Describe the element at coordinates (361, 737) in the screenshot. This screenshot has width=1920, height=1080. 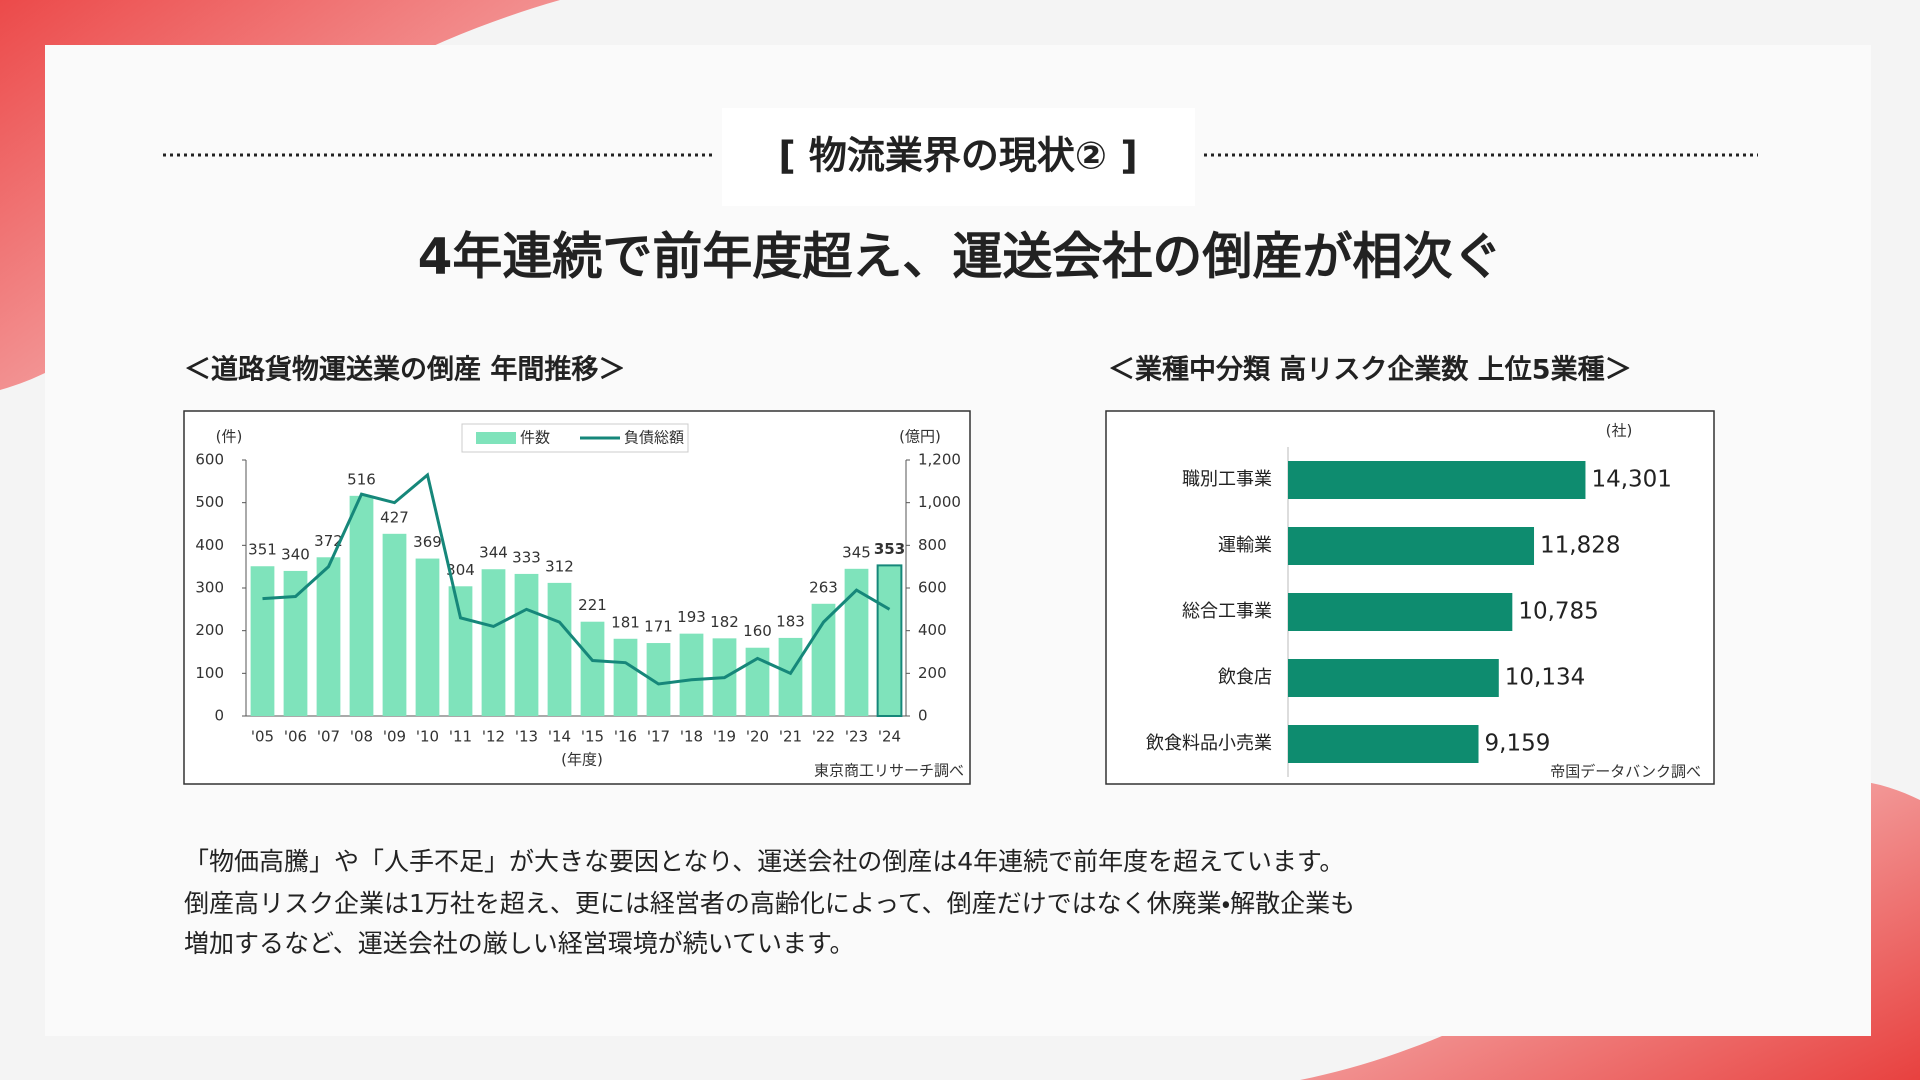
I see `x-tick-label: '08` at that location.